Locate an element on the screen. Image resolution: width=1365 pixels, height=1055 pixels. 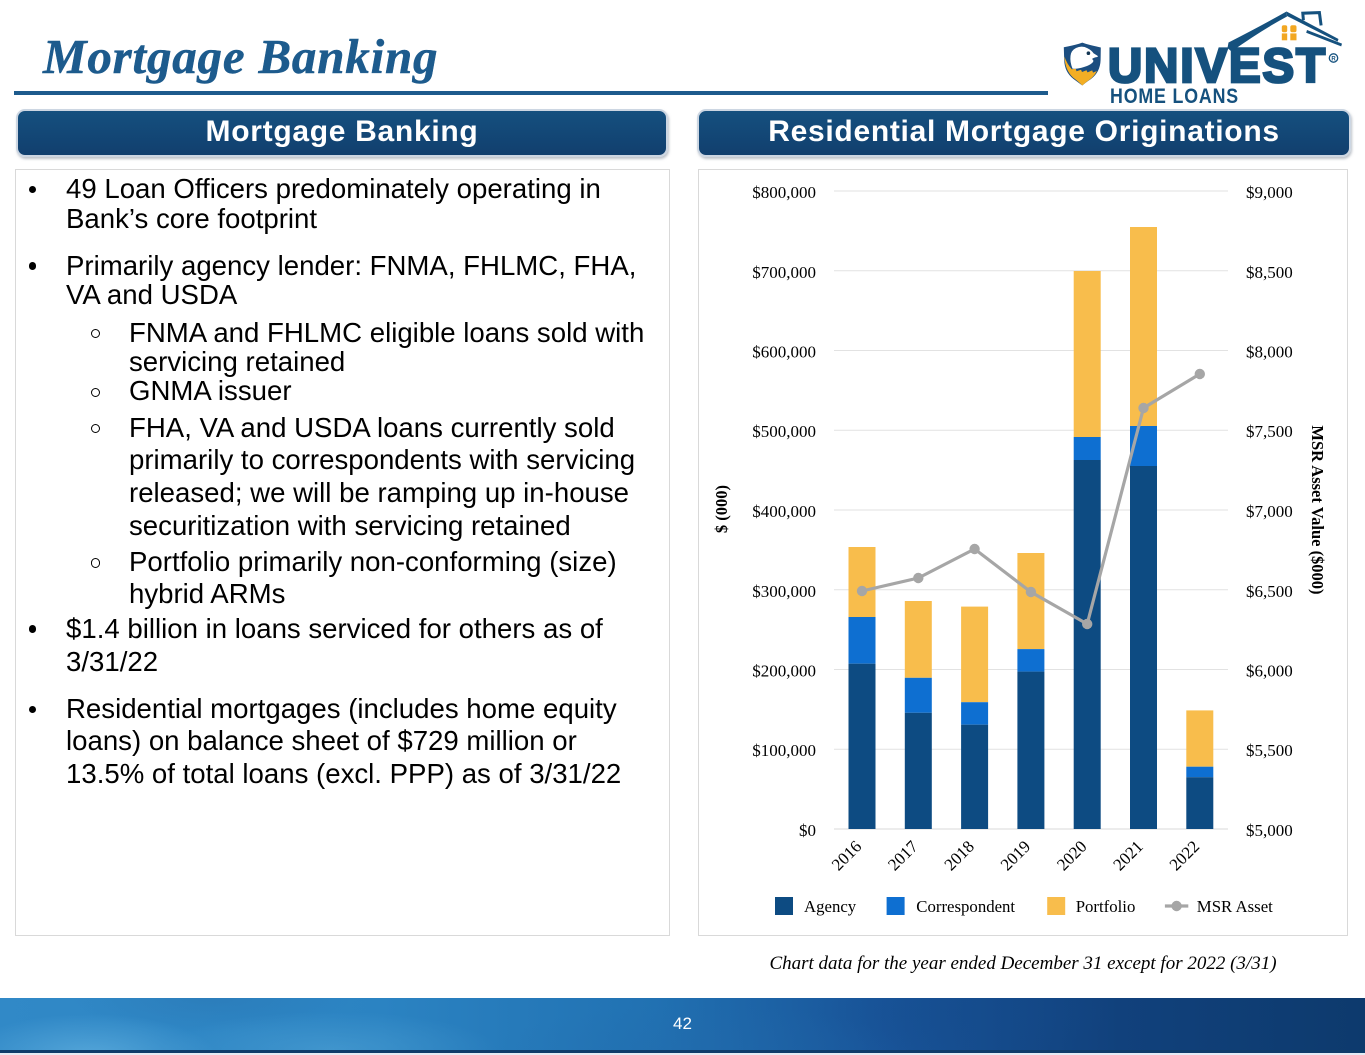
svg-text: $5,000 is located at coordinates (1269, 830).